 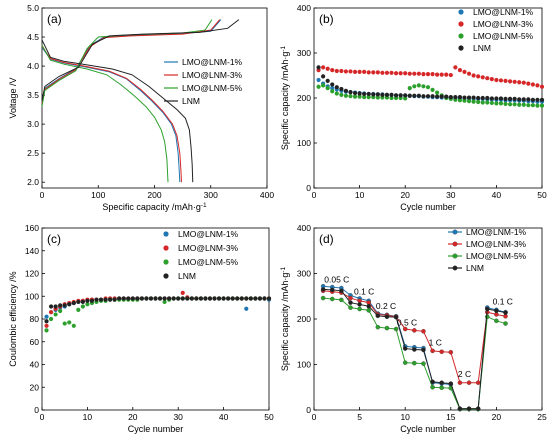 I want to click on charge-curve, so click(x=140, y=60).